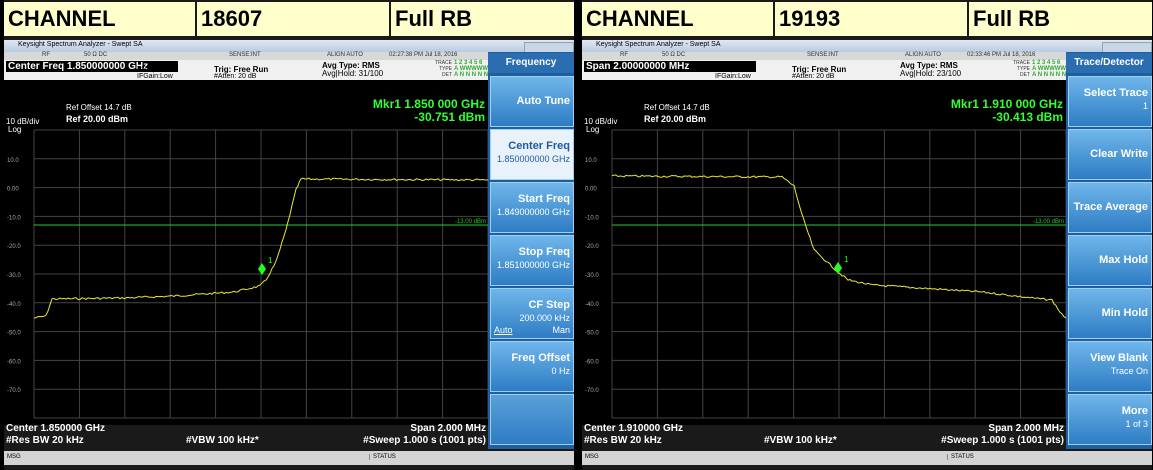  I want to click on trace, so click(260, 248).